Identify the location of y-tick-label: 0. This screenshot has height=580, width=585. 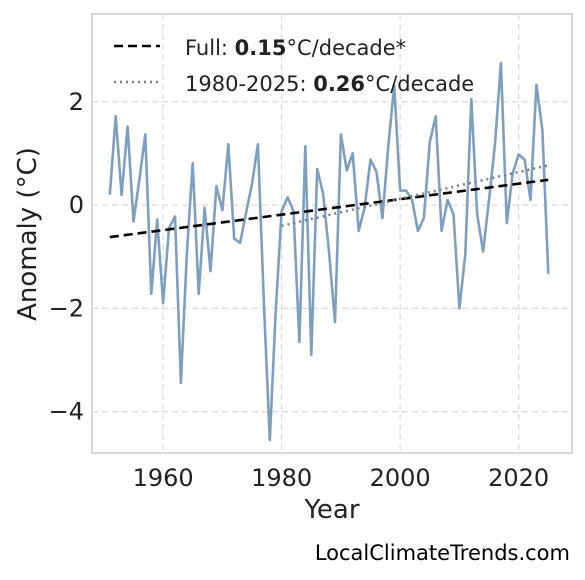
(76, 205).